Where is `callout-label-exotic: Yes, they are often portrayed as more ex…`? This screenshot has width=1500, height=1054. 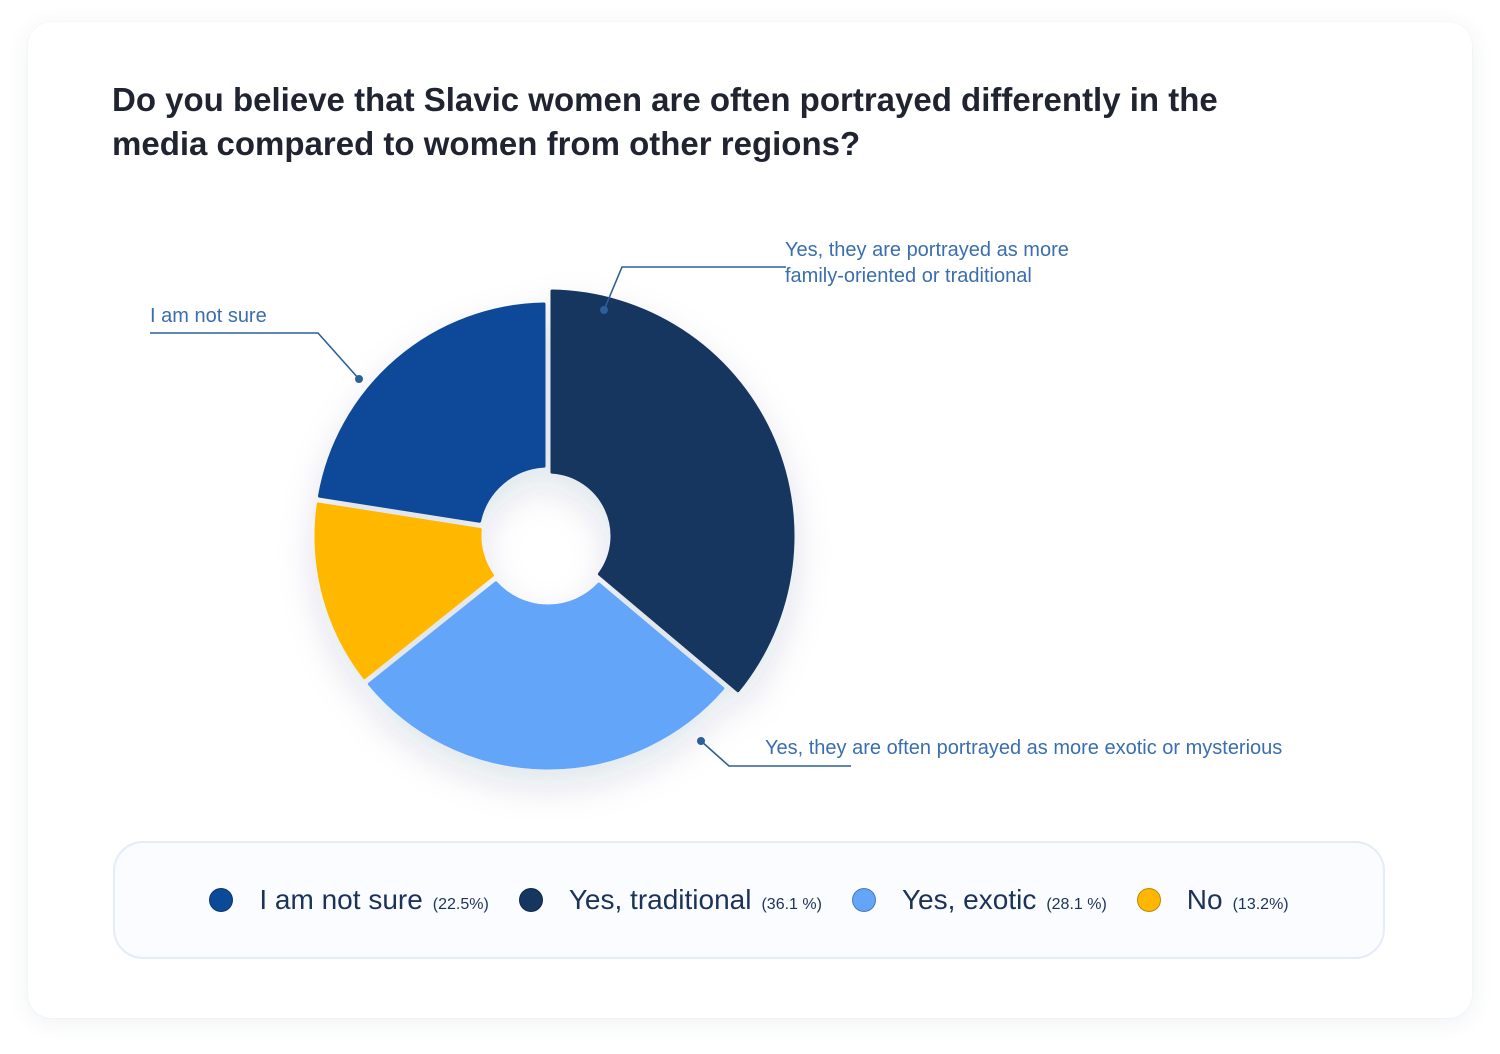
callout-label-exotic: Yes, they are often portrayed as more ex… is located at coordinates (1023, 748).